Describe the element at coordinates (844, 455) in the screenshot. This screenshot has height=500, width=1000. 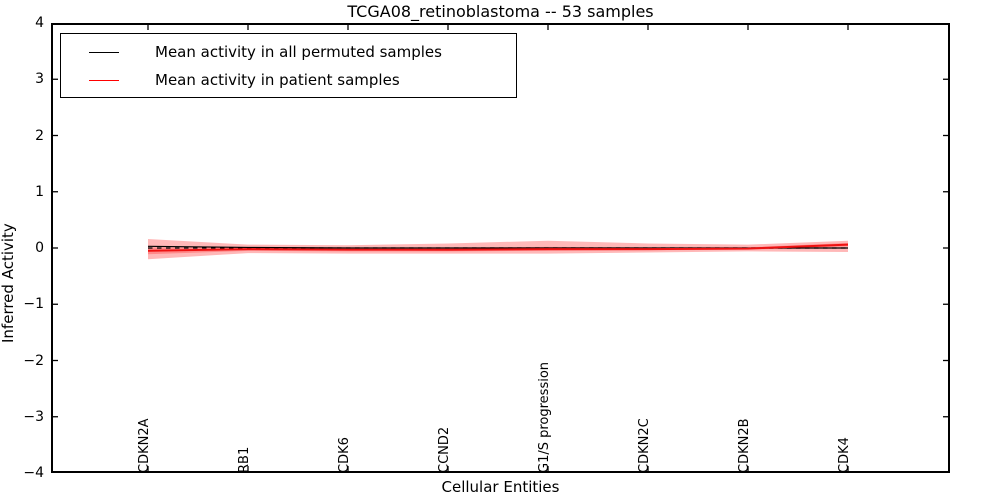
I see `x-tick-label-cdk4: CDK4` at that location.